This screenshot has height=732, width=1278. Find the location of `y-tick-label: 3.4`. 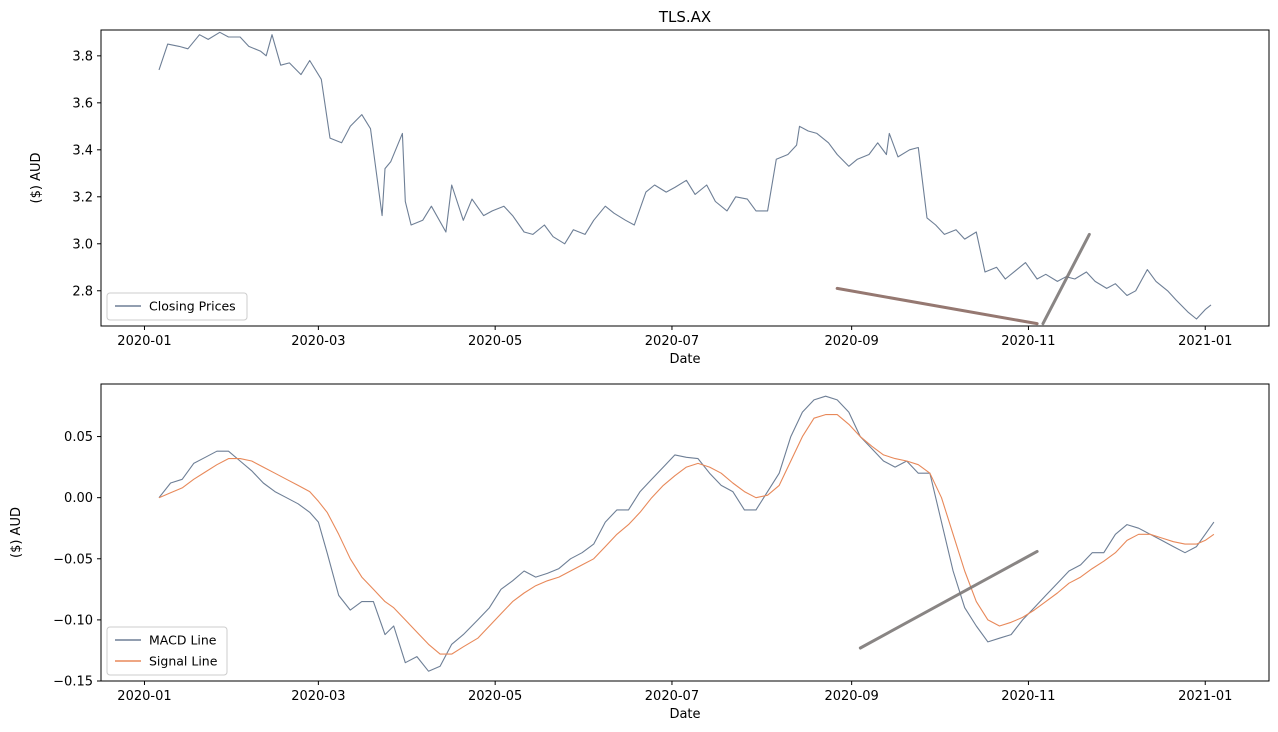

y-tick-label: 3.4 is located at coordinates (82, 150).